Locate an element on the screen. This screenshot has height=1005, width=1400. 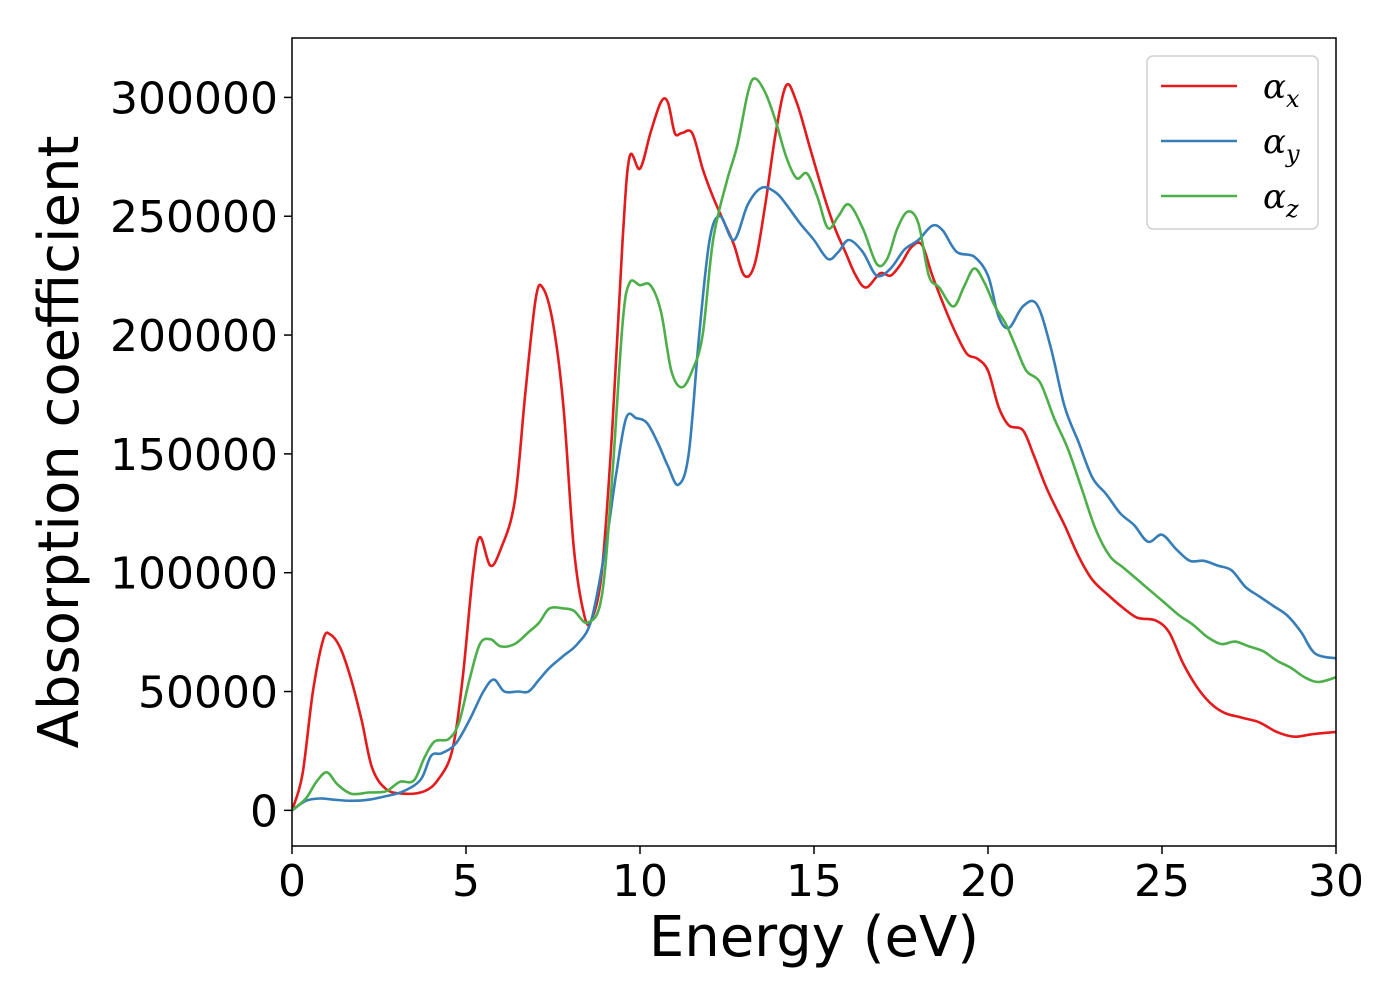
x-tick-label: 20 is located at coordinates (988, 881).